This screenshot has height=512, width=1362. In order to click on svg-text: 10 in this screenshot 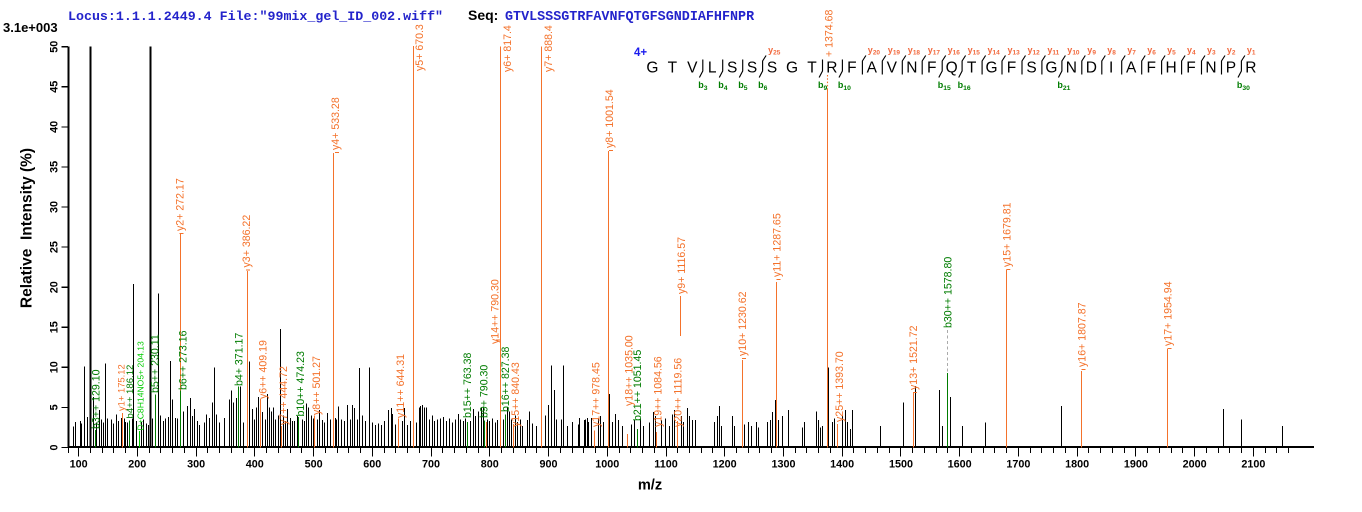, I will do `click(55, 367)`.